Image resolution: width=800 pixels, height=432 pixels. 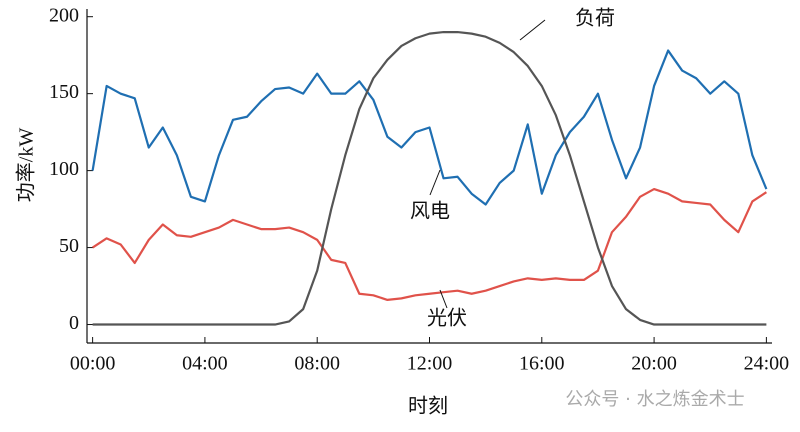 I want to click on series-label: 负荷, so click(x=595, y=18).